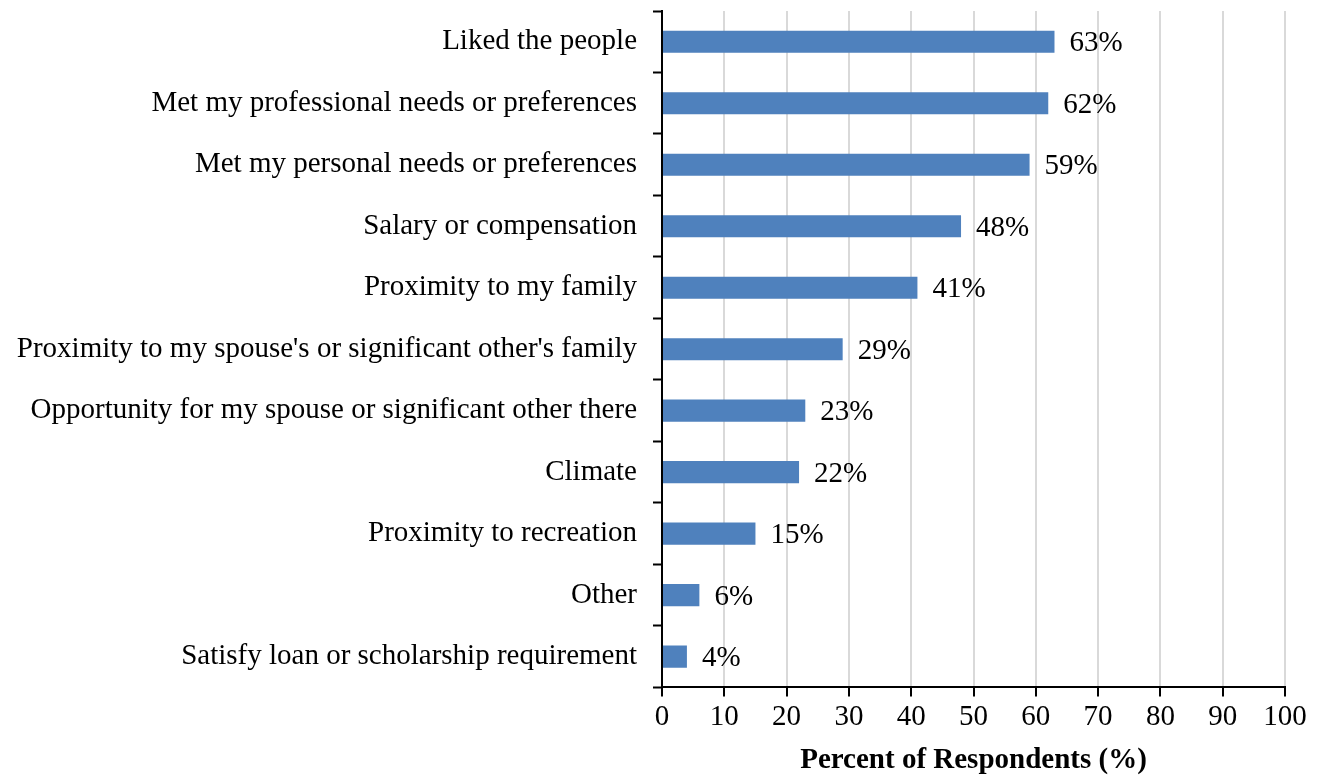 The image size is (1321, 780). What do you see at coordinates (500, 223) in the screenshot?
I see `y-tick-label: Salary or compensation` at bounding box center [500, 223].